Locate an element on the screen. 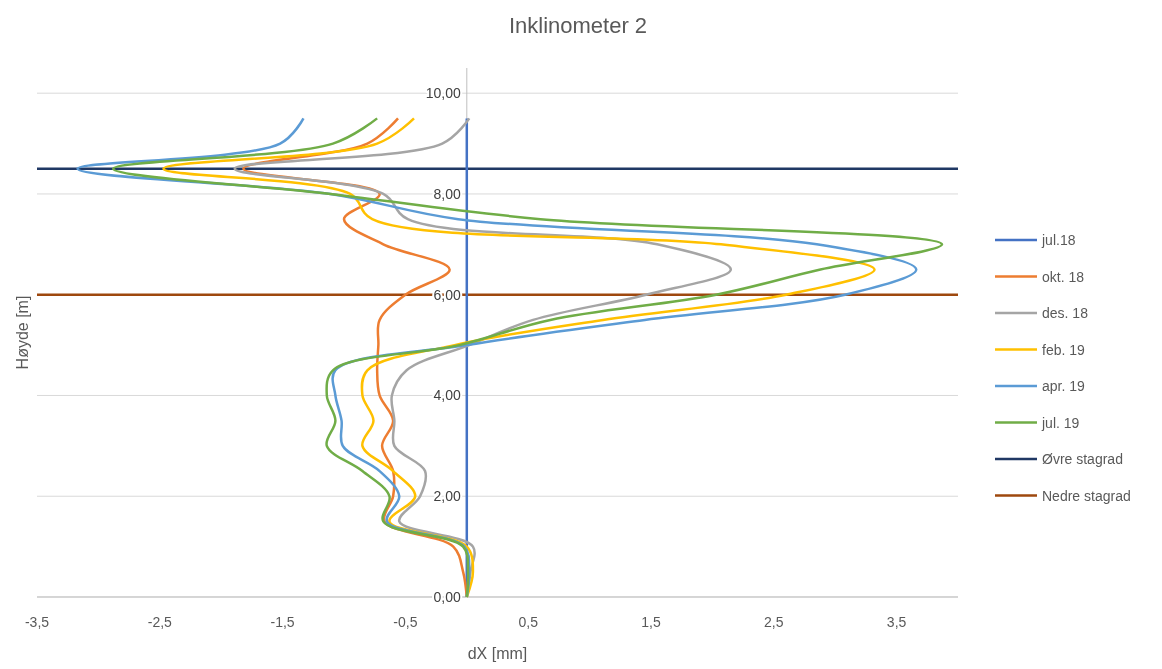  legend-label: okt. 18 is located at coordinates (1063, 276).